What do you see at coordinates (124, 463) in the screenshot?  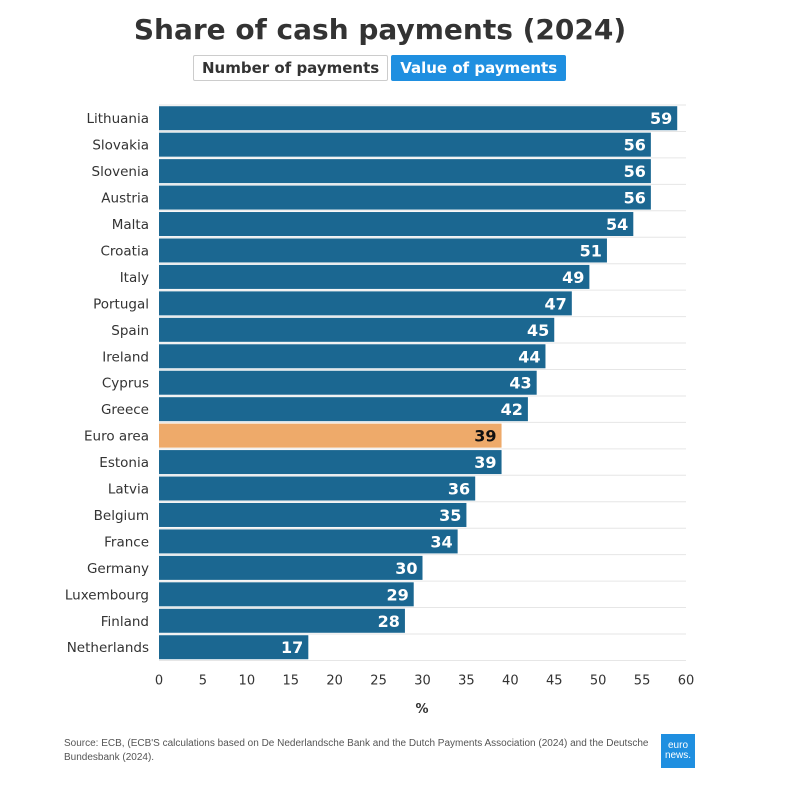 I see `category-label: Estonia` at bounding box center [124, 463].